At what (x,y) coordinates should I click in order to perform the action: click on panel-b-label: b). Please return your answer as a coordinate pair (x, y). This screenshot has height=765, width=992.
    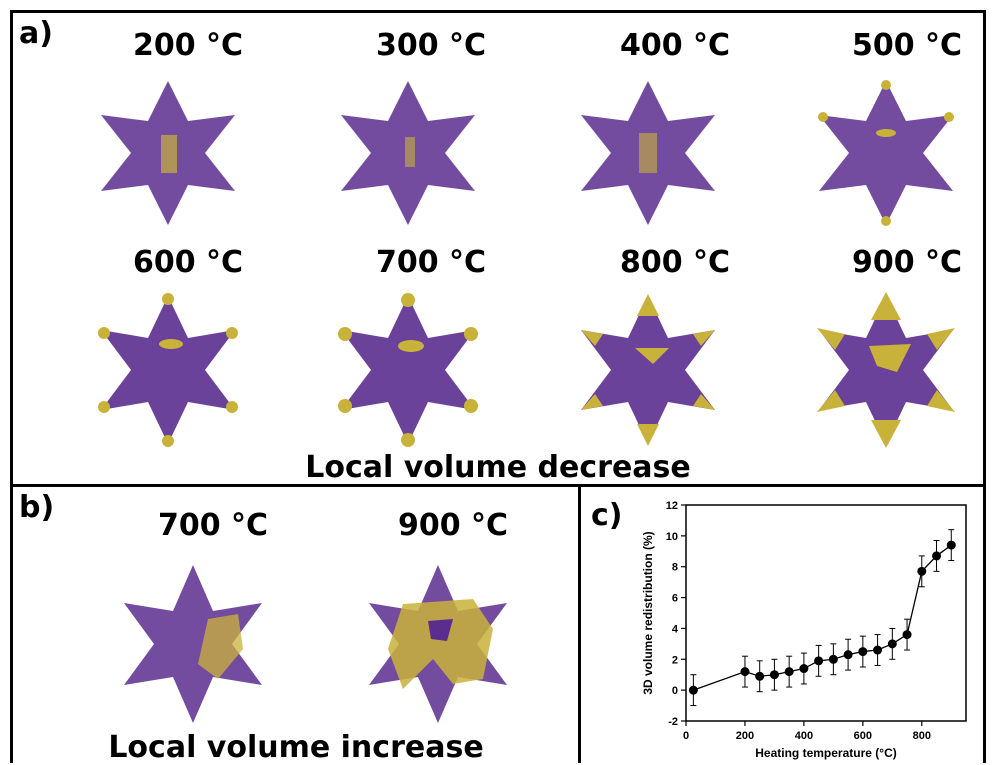
    Looking at the image, I should click on (37, 507).